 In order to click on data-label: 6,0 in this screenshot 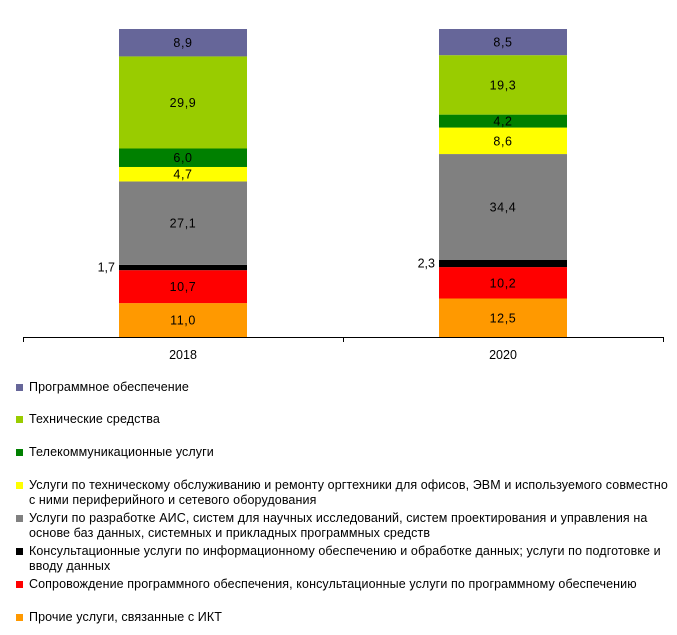, I will do `click(182, 158)`.